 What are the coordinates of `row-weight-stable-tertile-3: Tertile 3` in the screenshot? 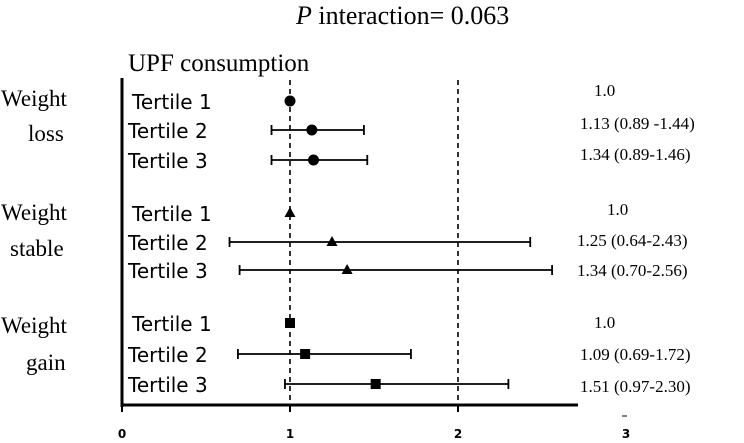 It's located at (340, 271).